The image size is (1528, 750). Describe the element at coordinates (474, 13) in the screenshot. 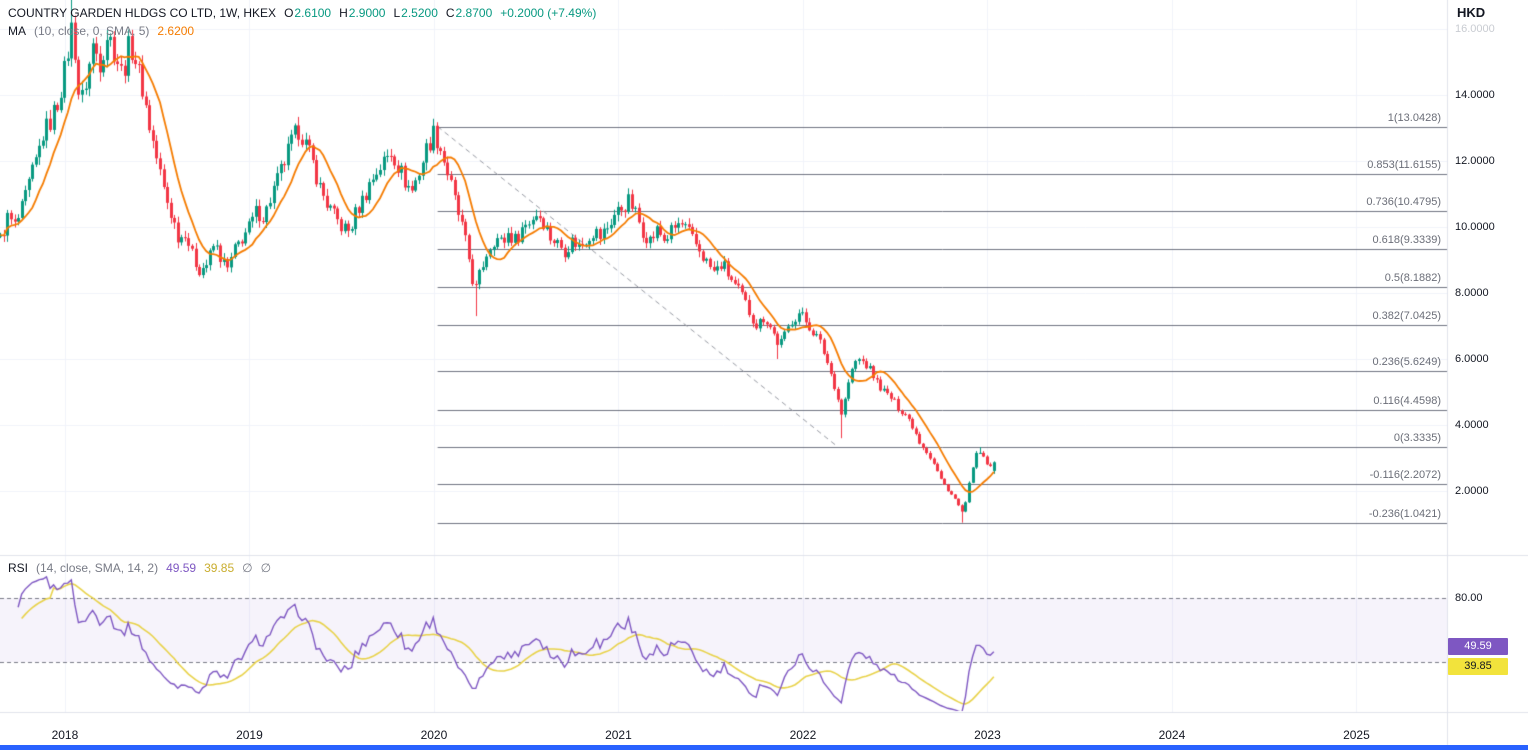

I see `close-number: 2.8700` at that location.